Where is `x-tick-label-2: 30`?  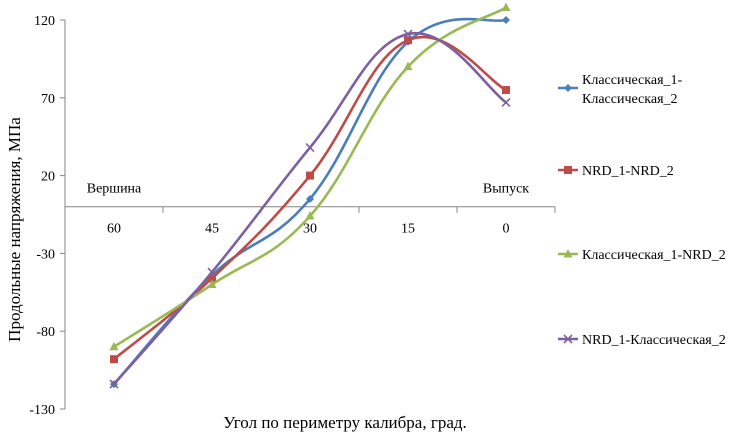 x-tick-label-2: 30 is located at coordinates (310, 229).